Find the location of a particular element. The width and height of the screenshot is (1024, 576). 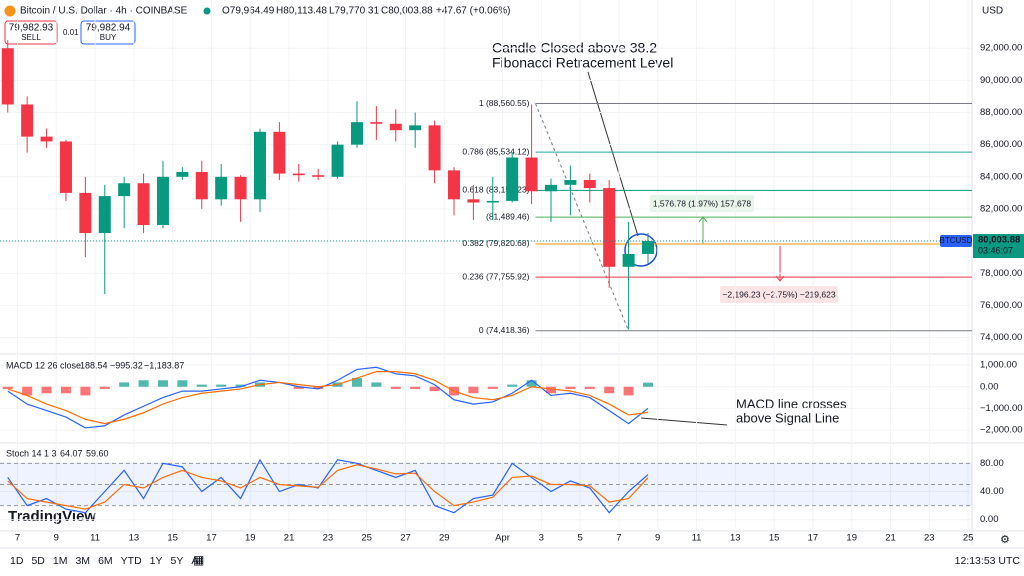

symbol-tag is located at coordinates (956, 241).